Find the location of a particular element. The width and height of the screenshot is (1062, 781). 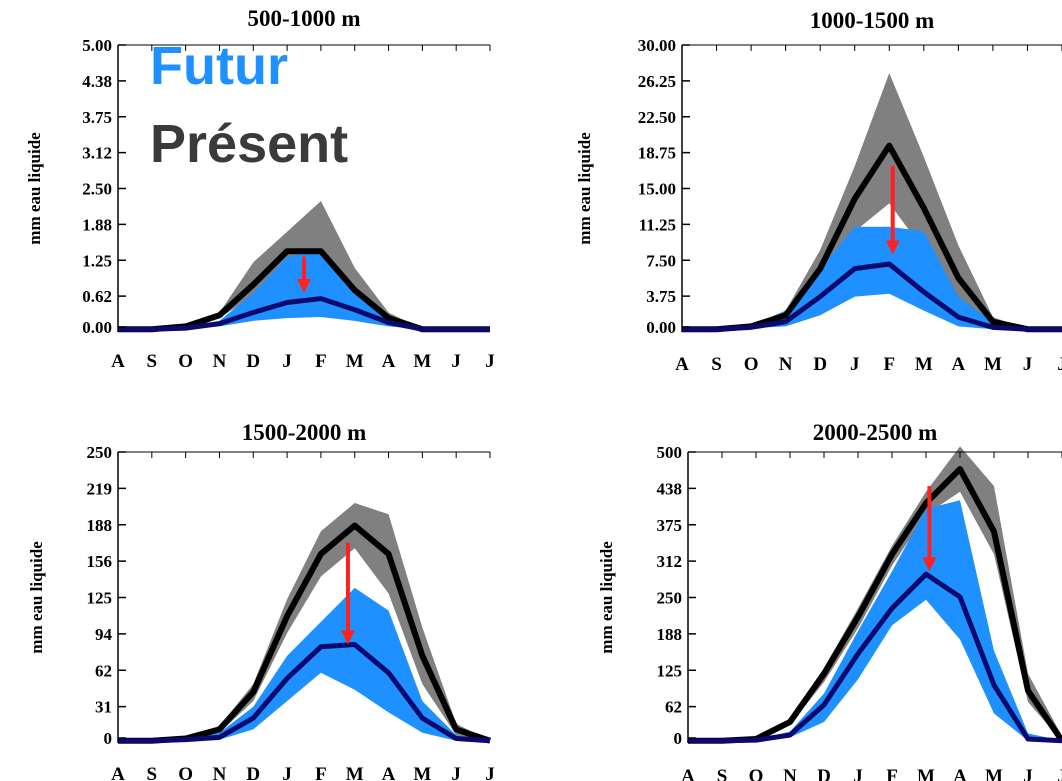

y-tick-label: 26.25 is located at coordinates (657, 81).